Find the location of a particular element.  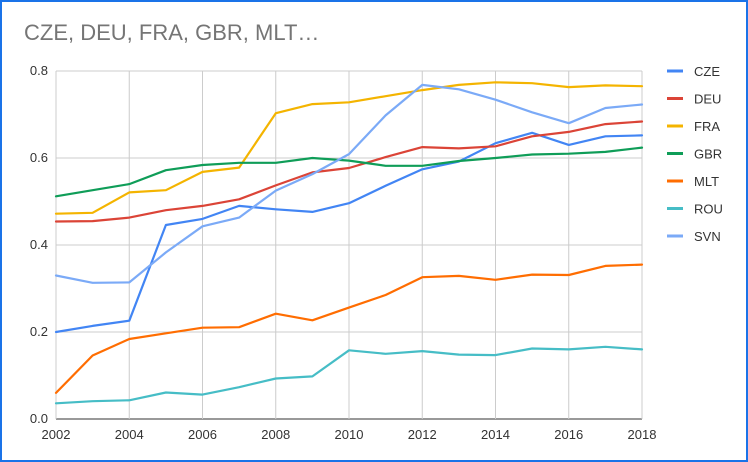

legend-label-fra: FRA is located at coordinates (707, 126).